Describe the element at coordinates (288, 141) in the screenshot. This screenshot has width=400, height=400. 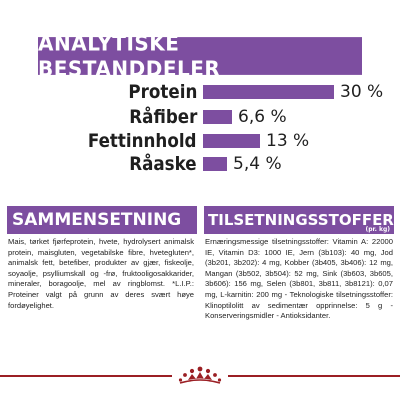
I see `analysis-value: 13 %` at that location.